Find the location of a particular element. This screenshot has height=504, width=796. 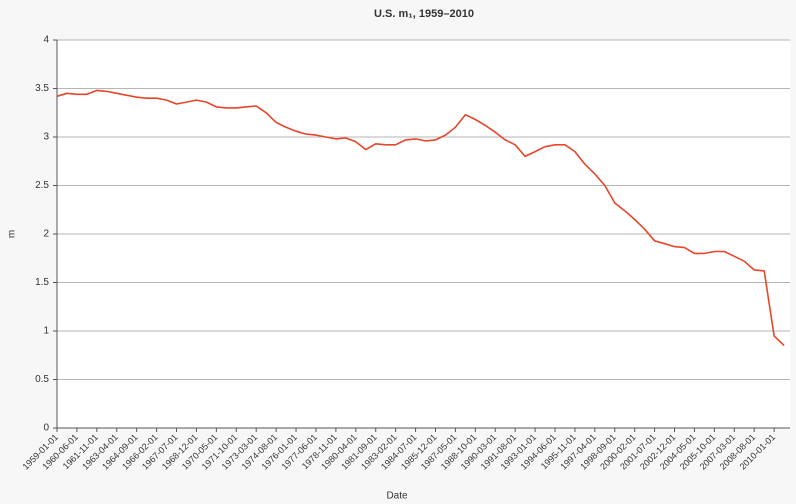

y-axis-label: m is located at coordinates (12, 234).